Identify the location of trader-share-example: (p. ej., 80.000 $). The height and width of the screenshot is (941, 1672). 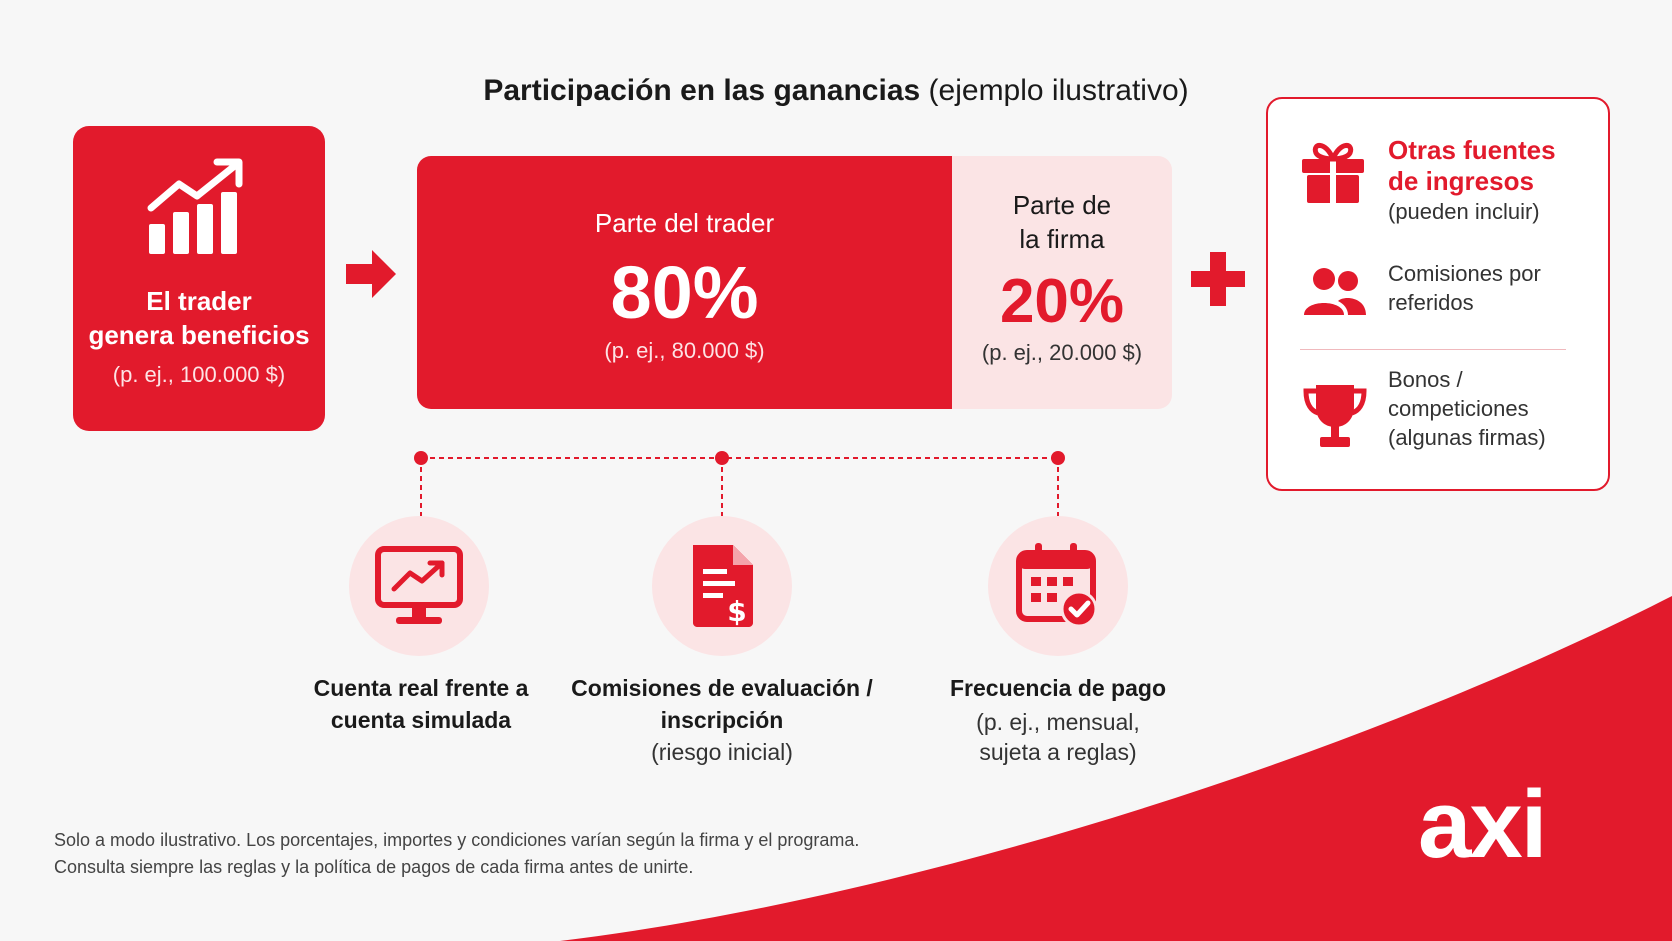
(684, 350).